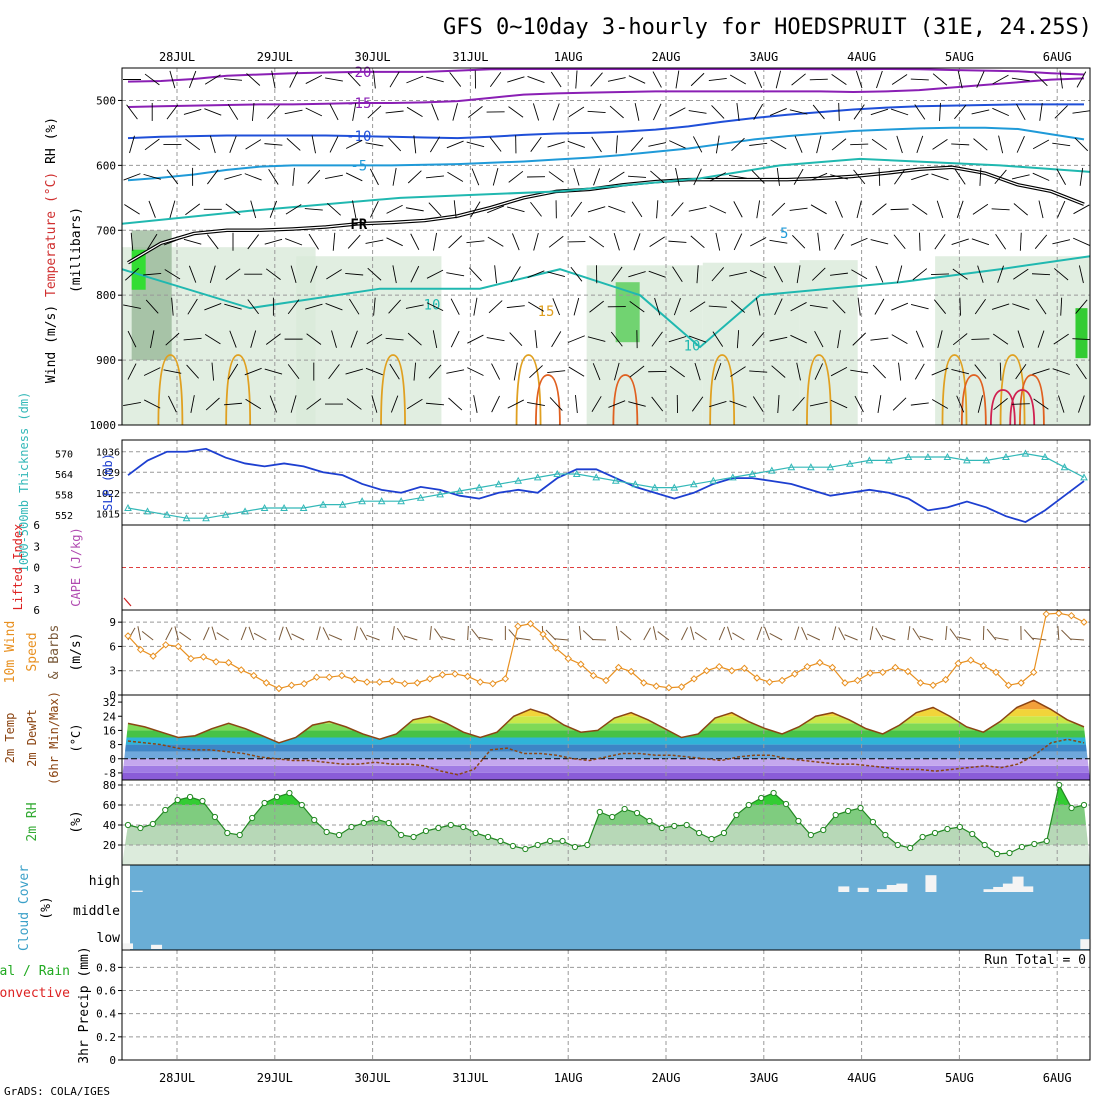 The height and width of the screenshot is (1100, 1100). Describe the element at coordinates (666, 57) in the screenshot. I see `date-label-top: 2AUG` at that location.